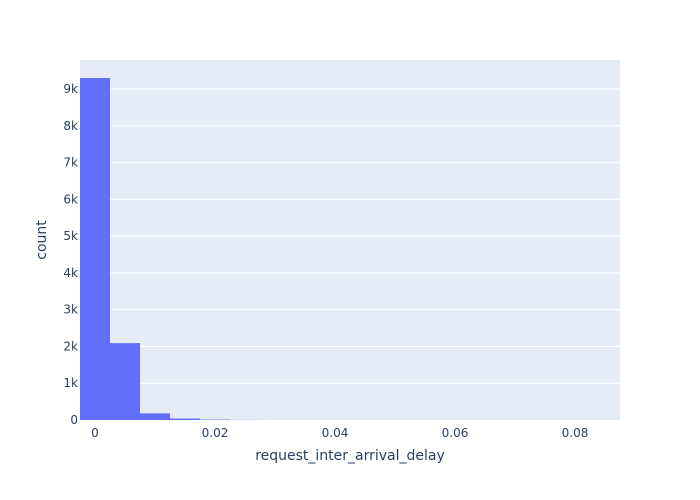 The width and height of the screenshot is (700, 500). I want to click on y-tick-label: 7k, so click(70, 163).